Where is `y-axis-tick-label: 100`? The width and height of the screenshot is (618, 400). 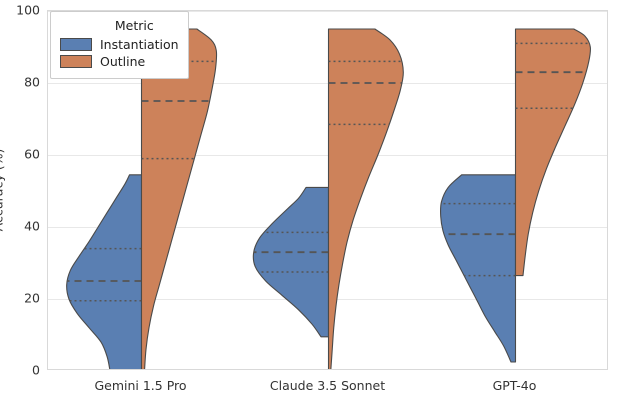
y-axis-tick-label: 100 is located at coordinates (28, 10).